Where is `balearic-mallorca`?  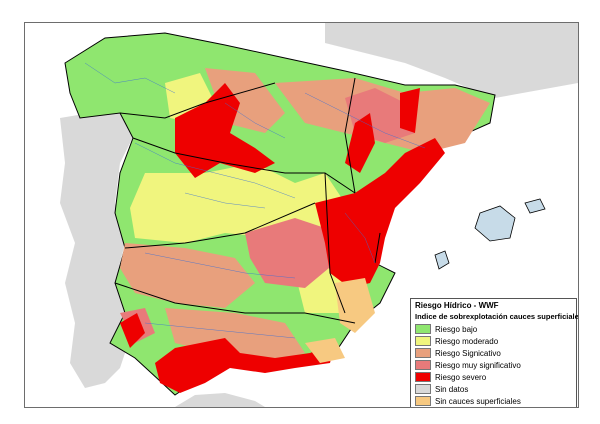
balearic-mallorca is located at coordinates (495, 223).